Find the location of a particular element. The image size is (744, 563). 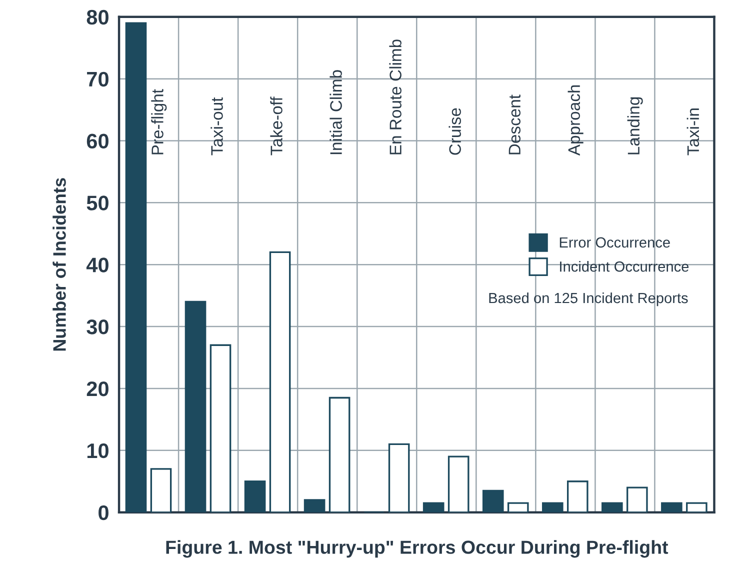

x-tick-label: En Route Climb is located at coordinates (395, 97).